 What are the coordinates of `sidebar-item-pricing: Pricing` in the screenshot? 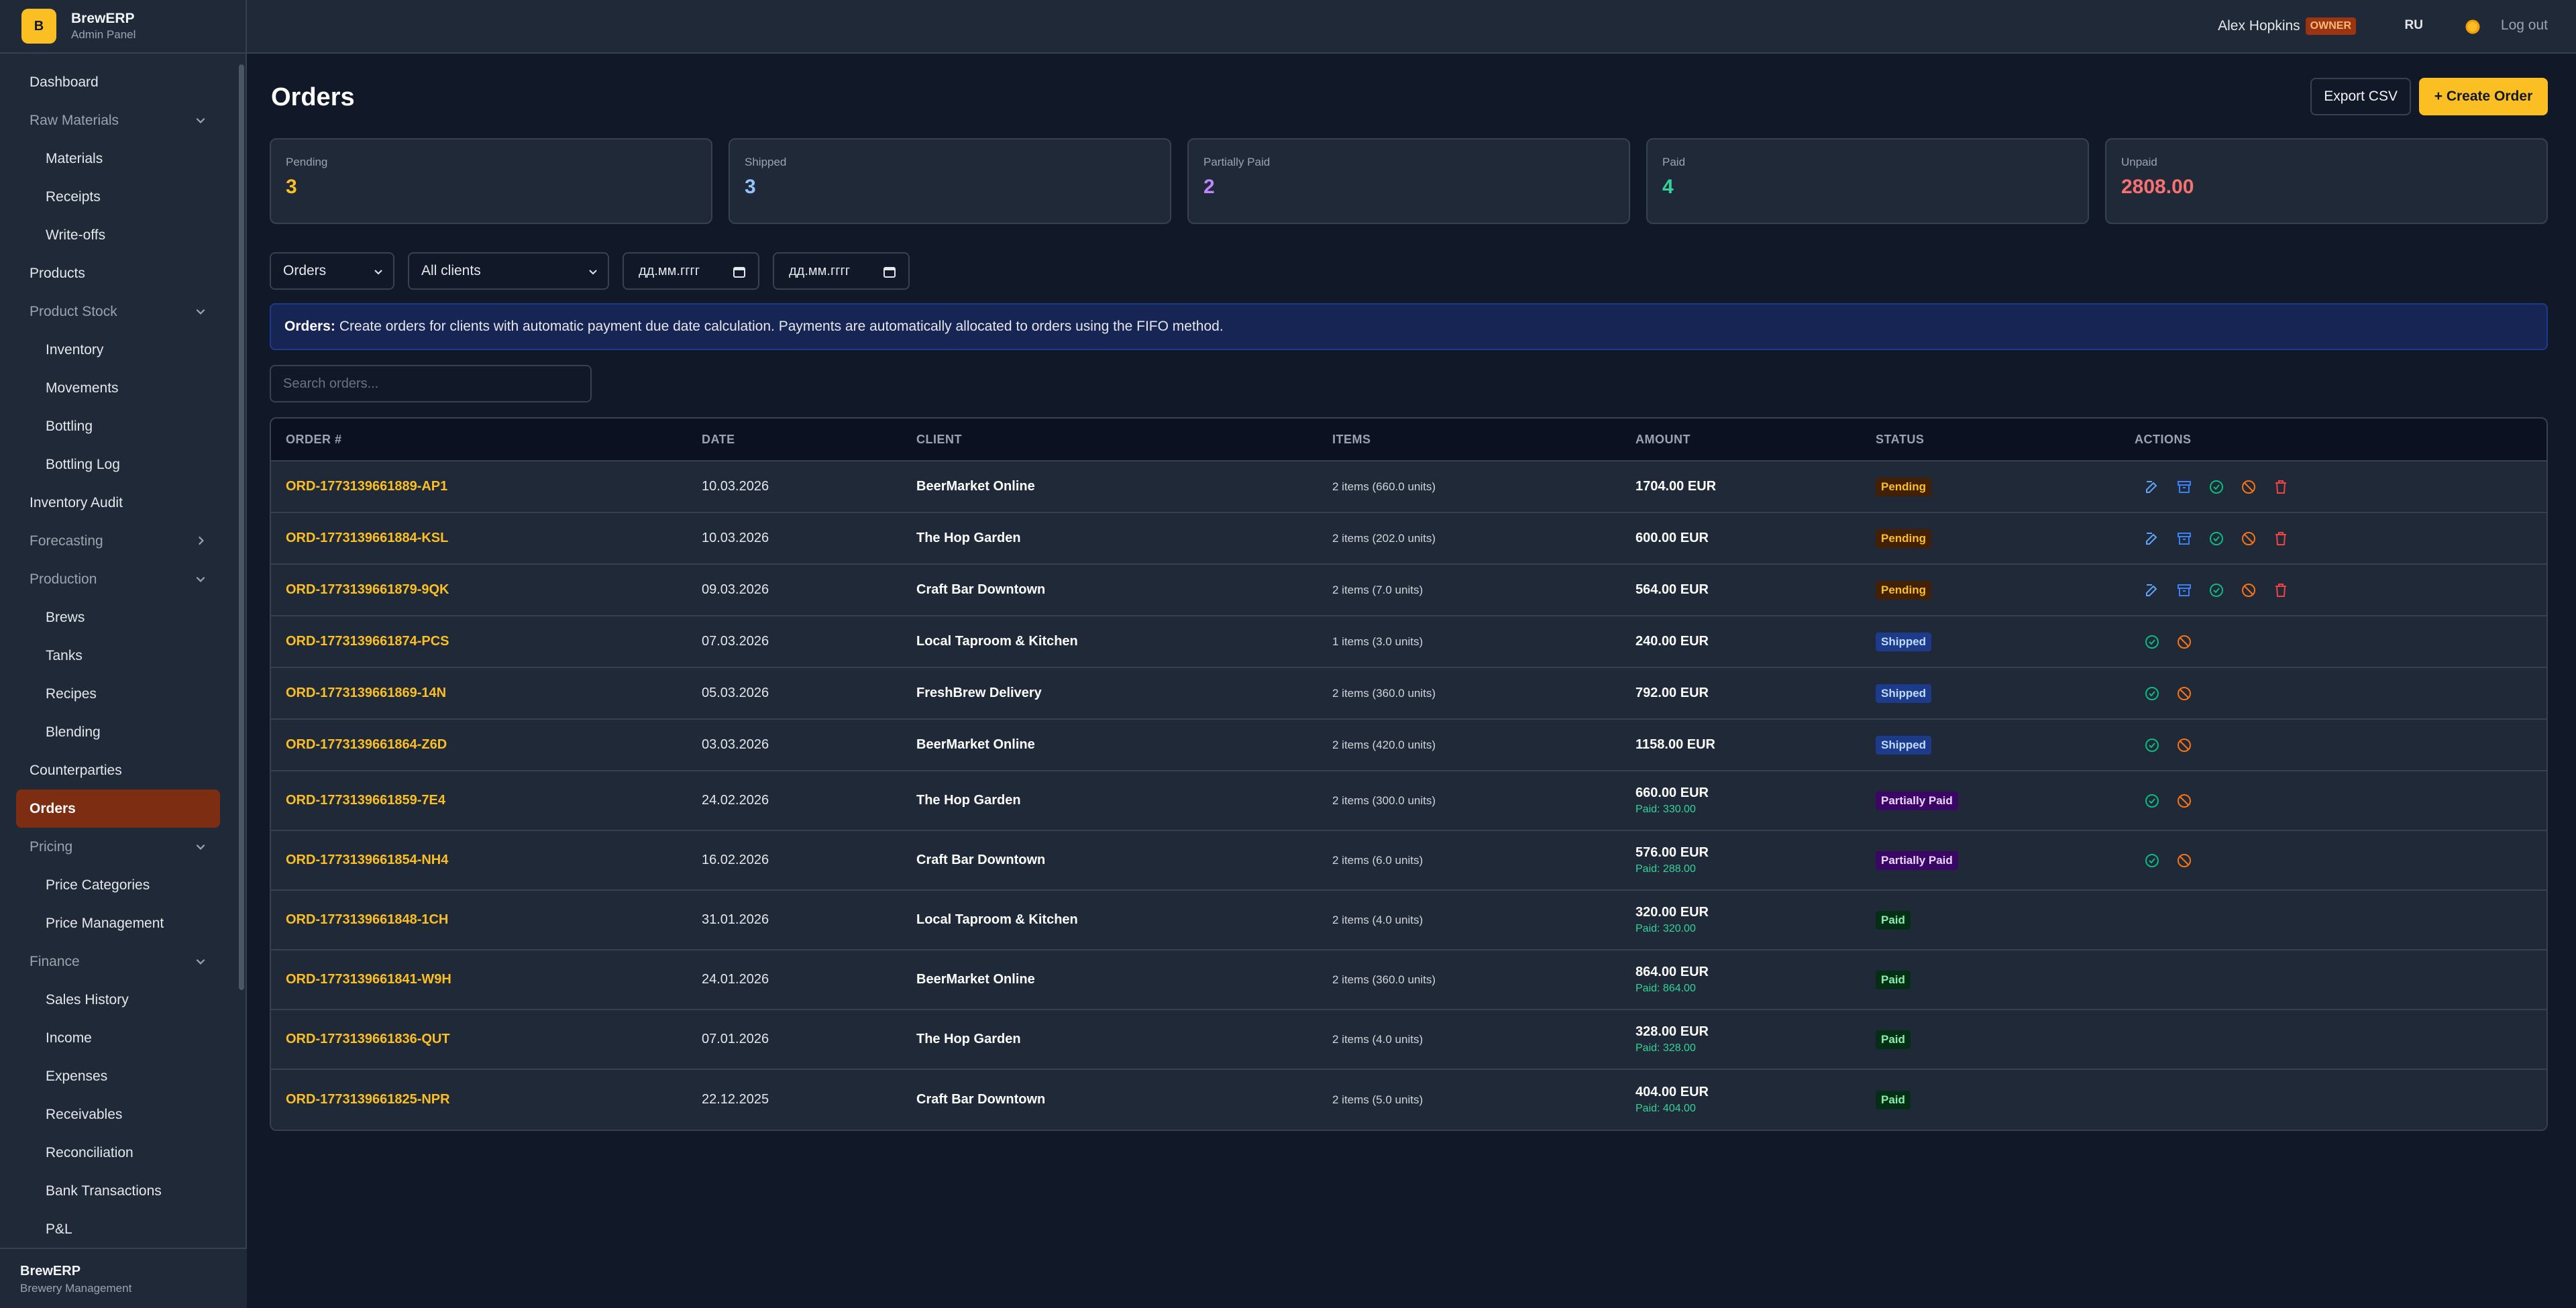 It's located at (118, 847).